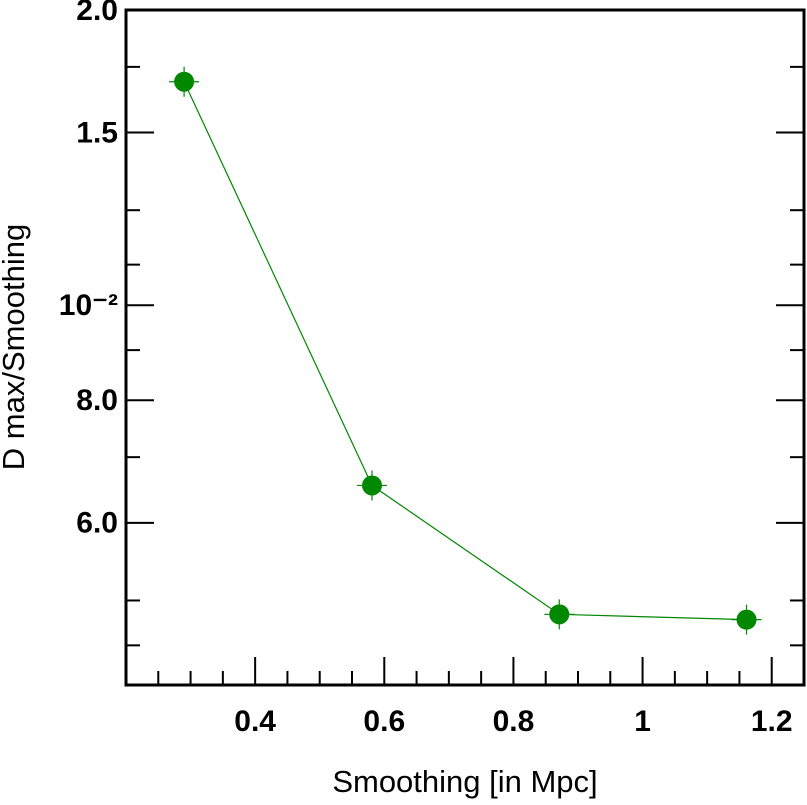 The height and width of the screenshot is (805, 807). Describe the element at coordinates (97, 13) in the screenshot. I see `y-tick-label: 2.0` at that location.